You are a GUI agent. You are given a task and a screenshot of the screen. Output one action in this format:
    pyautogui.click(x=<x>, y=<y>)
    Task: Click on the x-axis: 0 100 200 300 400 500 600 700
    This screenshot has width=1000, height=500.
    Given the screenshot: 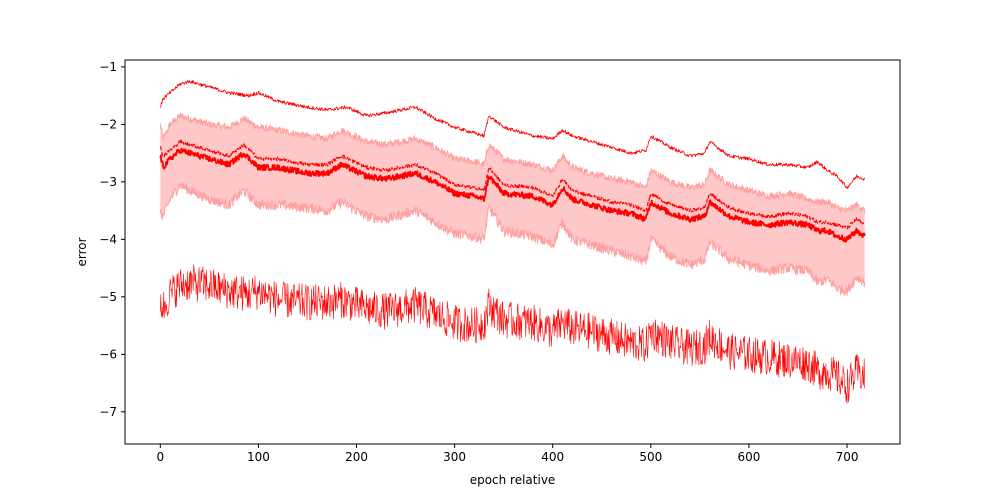 What is the action you would take?
    pyautogui.click(x=507, y=454)
    